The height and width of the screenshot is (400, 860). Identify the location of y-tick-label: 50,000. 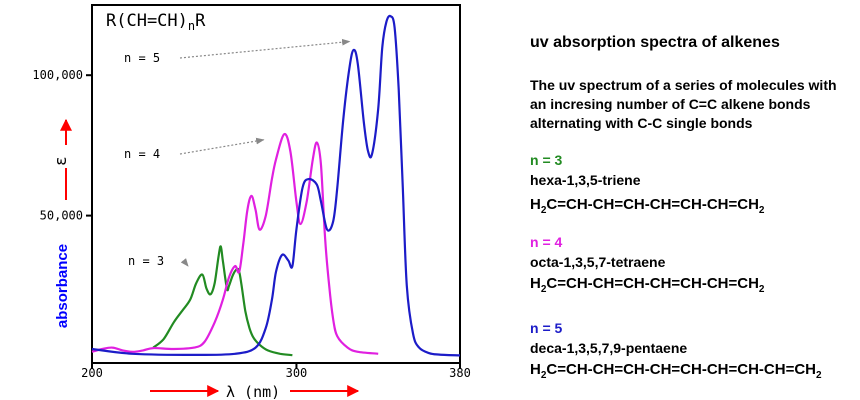
(61, 216).